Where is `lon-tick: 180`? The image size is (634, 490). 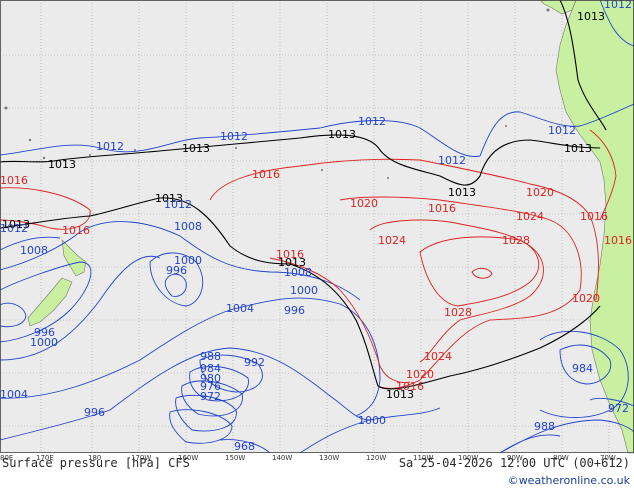
lon-tick: 180 is located at coordinates (94, 458).